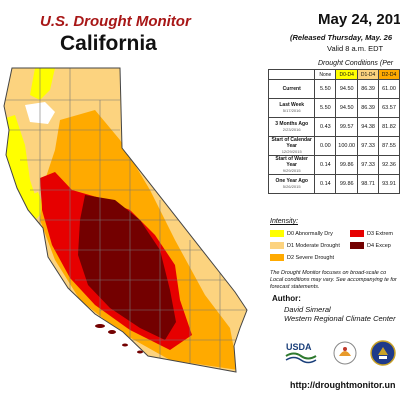  What do you see at coordinates (291, 184) in the screenshot?
I see `row-label: One Year Ago 5/26/2015` at bounding box center [291, 184].